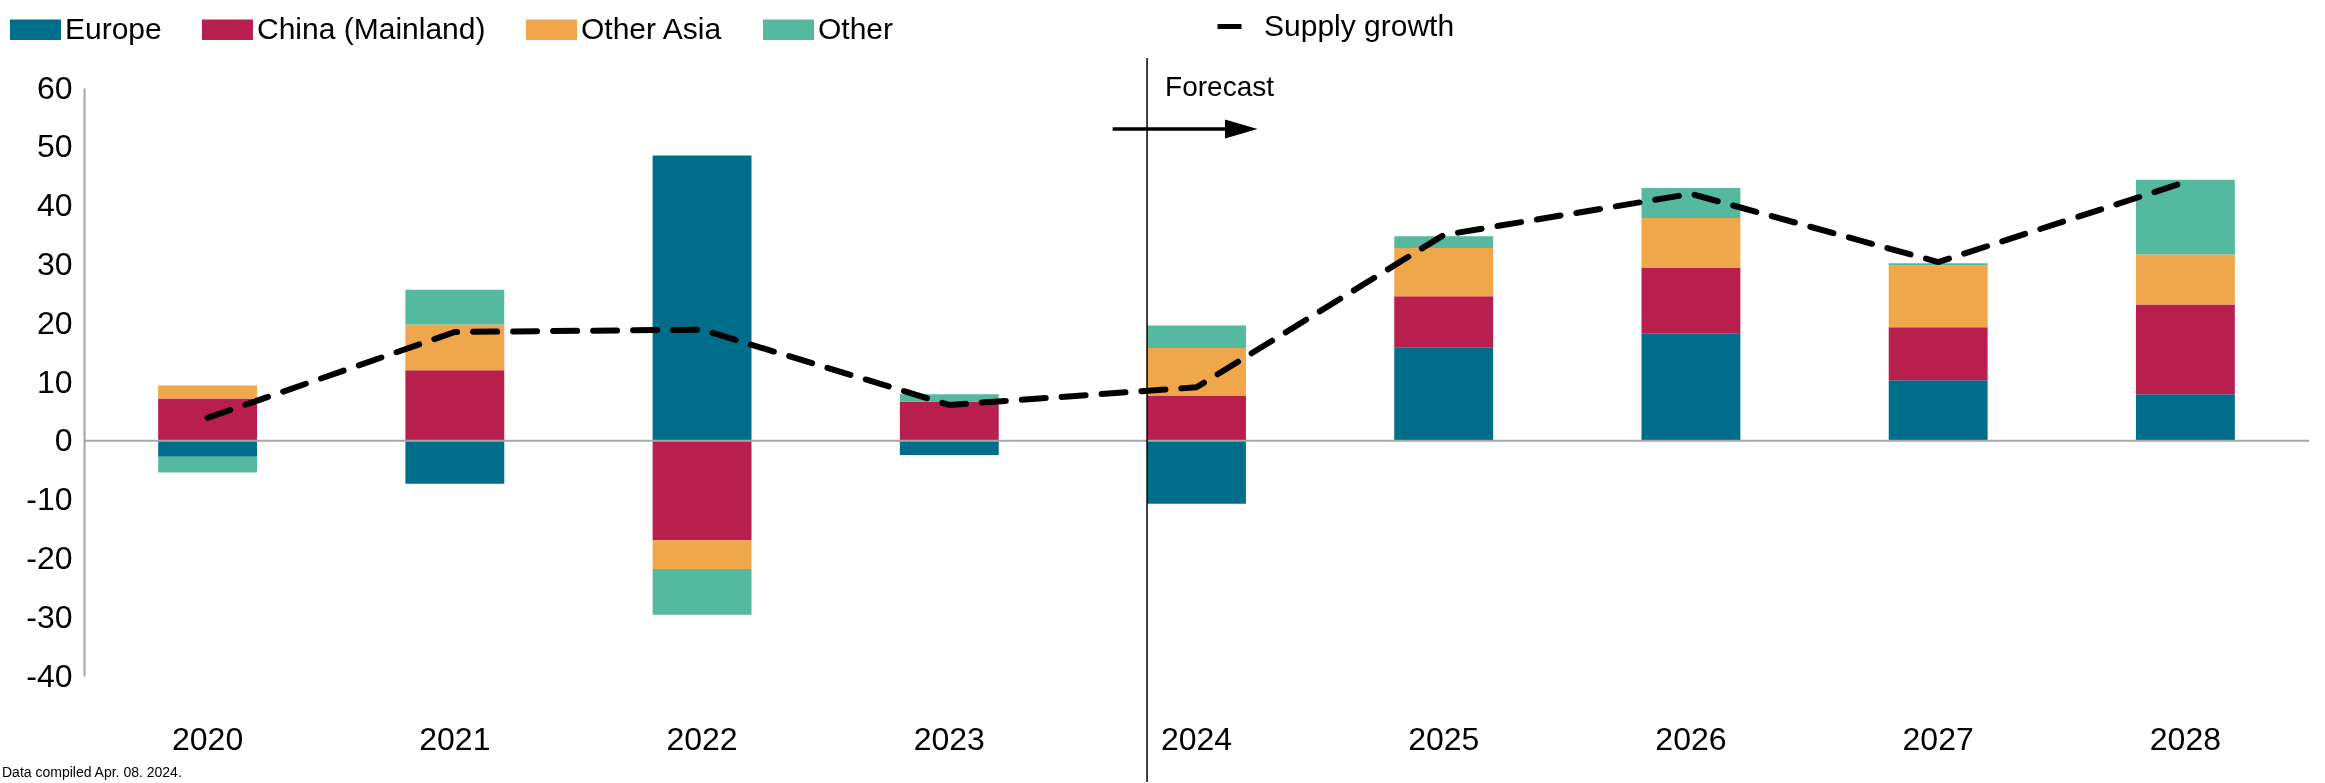 The width and height of the screenshot is (2325, 783). Describe the element at coordinates (54, 263) in the screenshot. I see `y-tick-label: 30` at that location.